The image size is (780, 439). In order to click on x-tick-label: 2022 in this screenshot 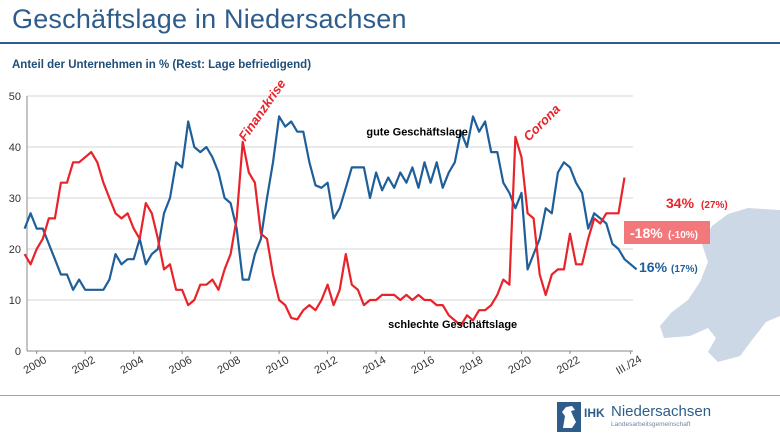, I will do `click(568, 365)`.